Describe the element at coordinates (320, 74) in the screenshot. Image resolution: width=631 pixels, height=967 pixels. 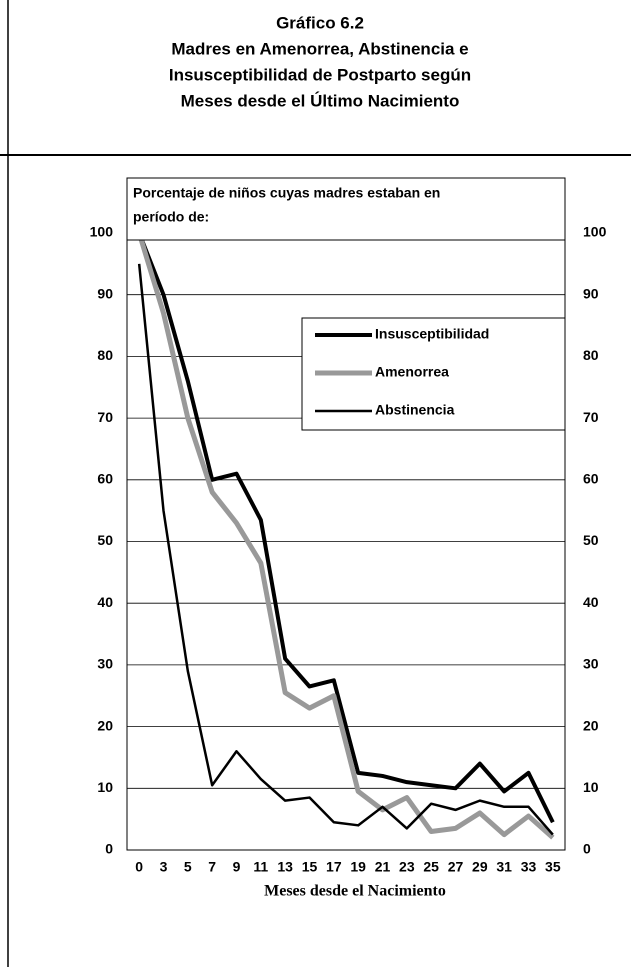
I see `chart-title: Insusceptibilidad de Postparto según` at that location.